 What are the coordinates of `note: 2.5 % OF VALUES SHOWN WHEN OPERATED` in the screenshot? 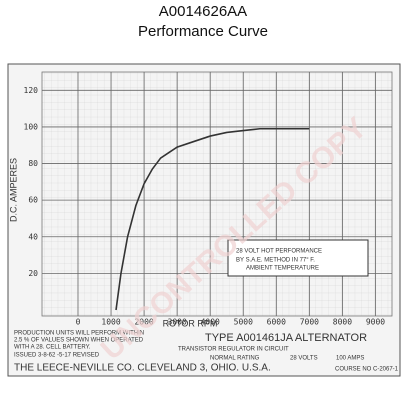 It's located at (79, 341).